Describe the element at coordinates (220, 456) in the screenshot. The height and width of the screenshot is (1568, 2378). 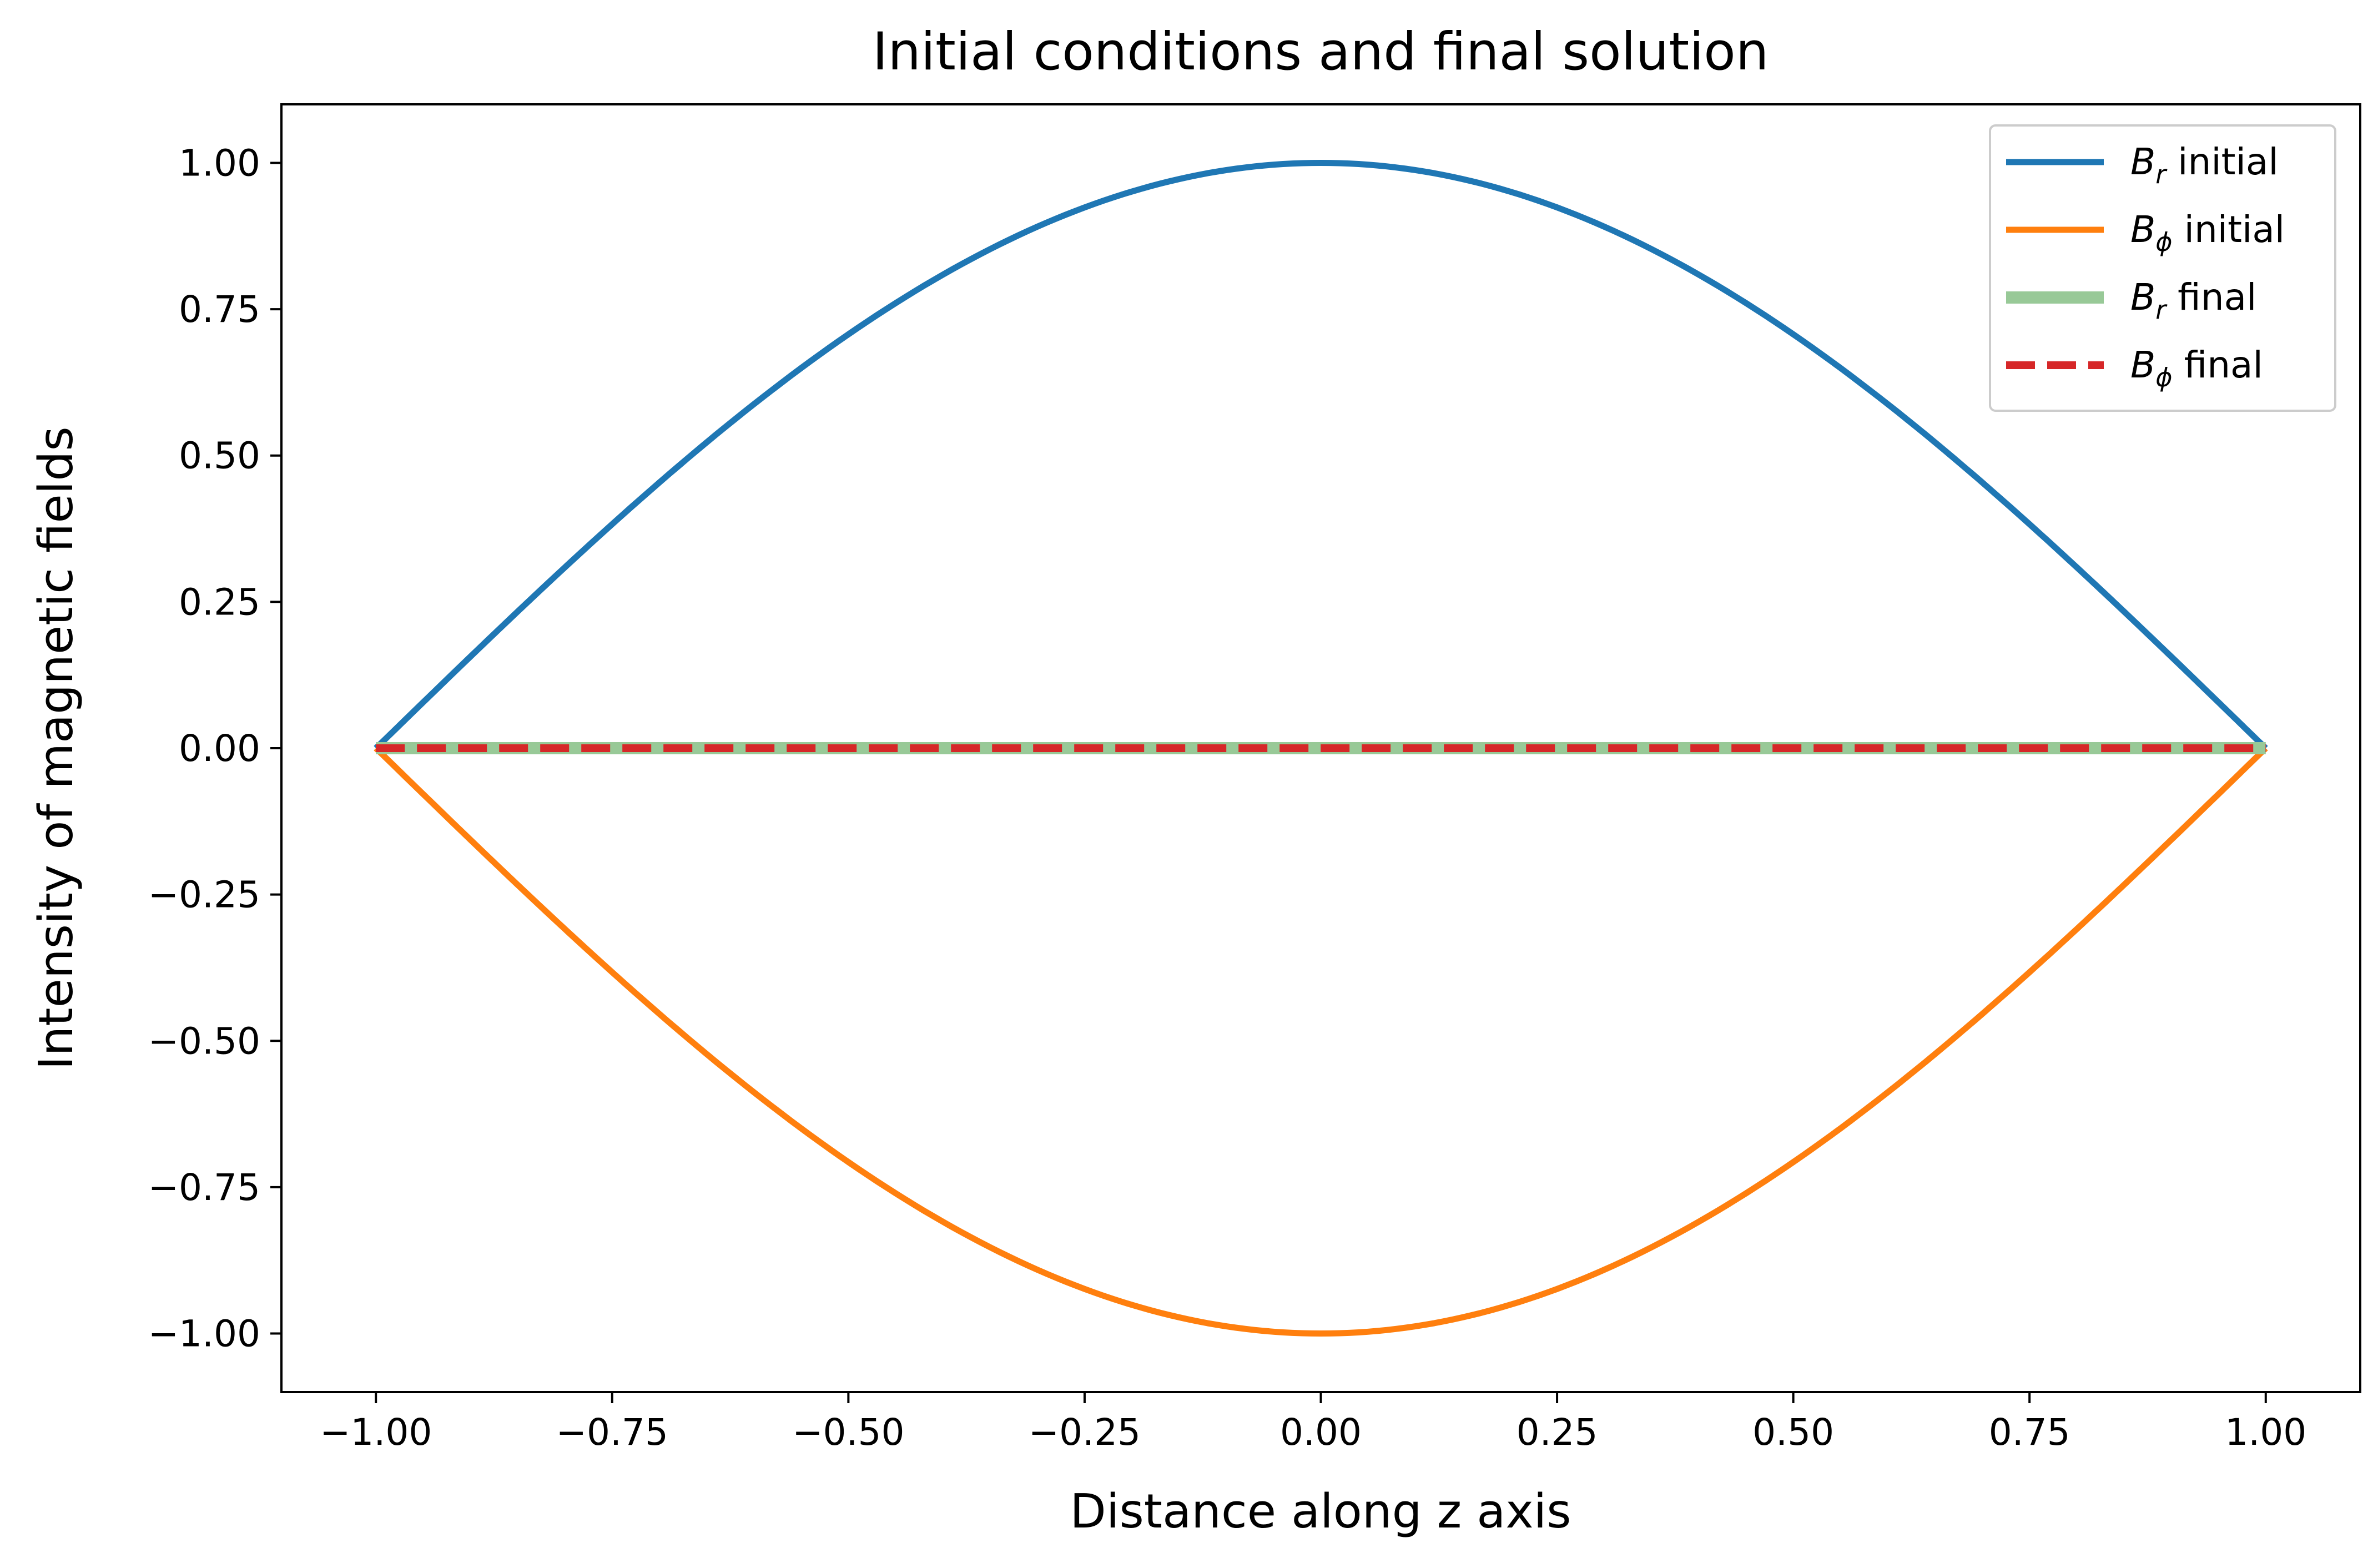
I see `y-tick-label: 0.50` at that location.